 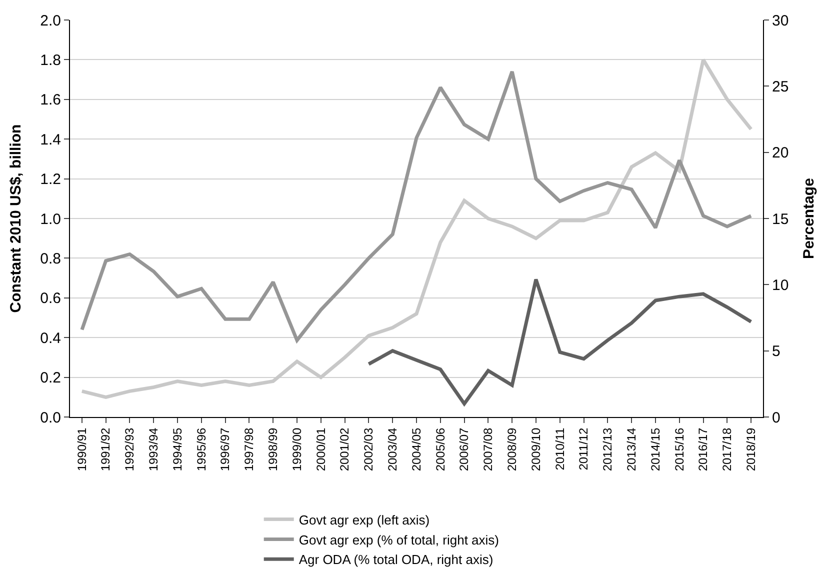 What do you see at coordinates (393, 449) in the screenshot?
I see `x-tick-label: 2003/04` at bounding box center [393, 449].